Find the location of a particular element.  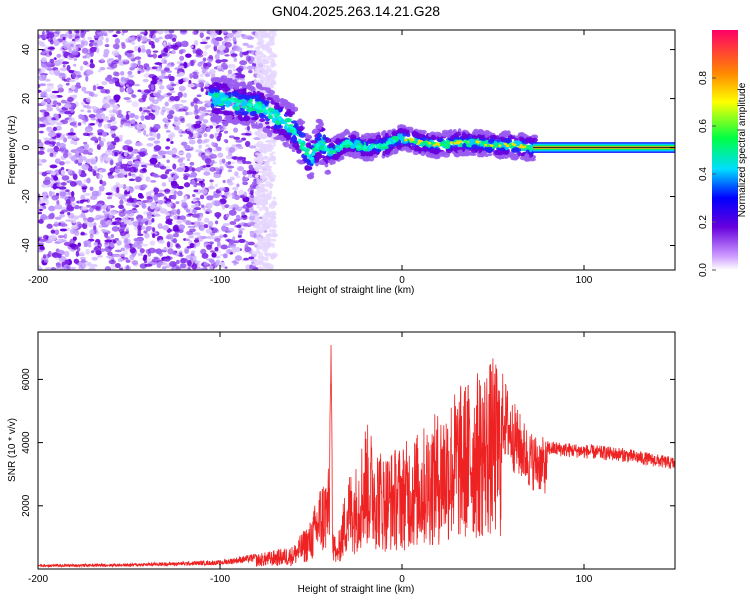

x-tick-label: 0 is located at coordinates (402, 579).